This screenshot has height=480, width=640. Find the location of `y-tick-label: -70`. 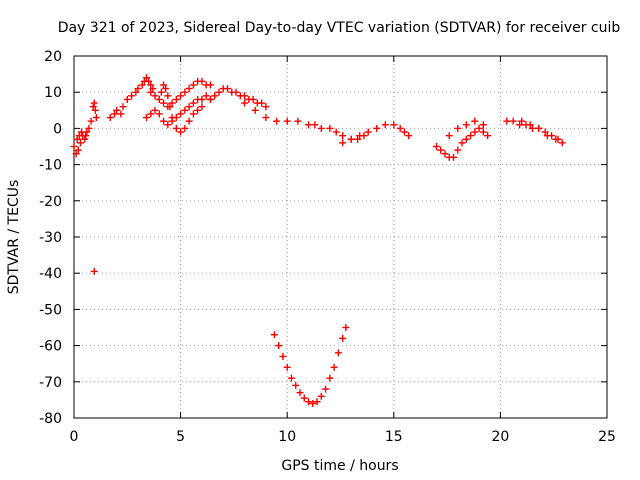

y-tick-label: -70 is located at coordinates (50, 383).